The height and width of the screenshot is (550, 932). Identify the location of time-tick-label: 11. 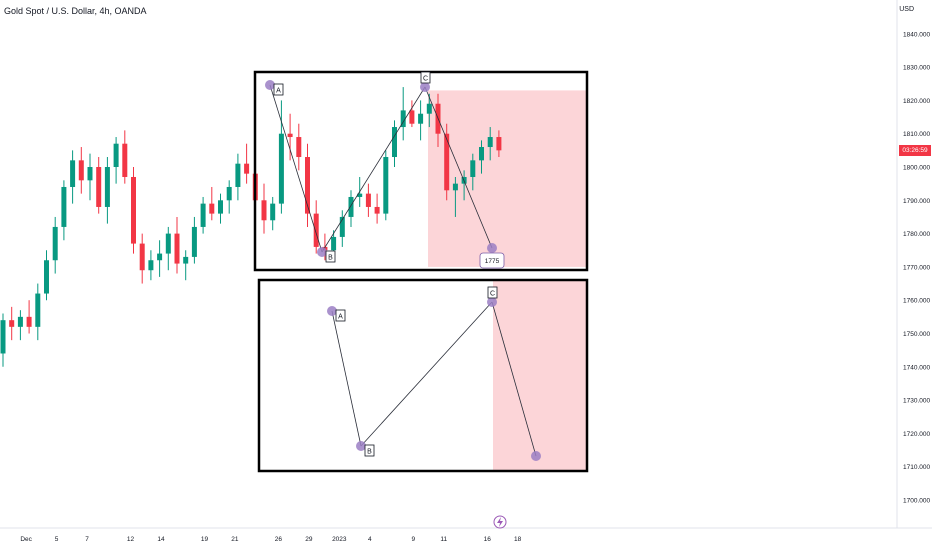
(443, 539).